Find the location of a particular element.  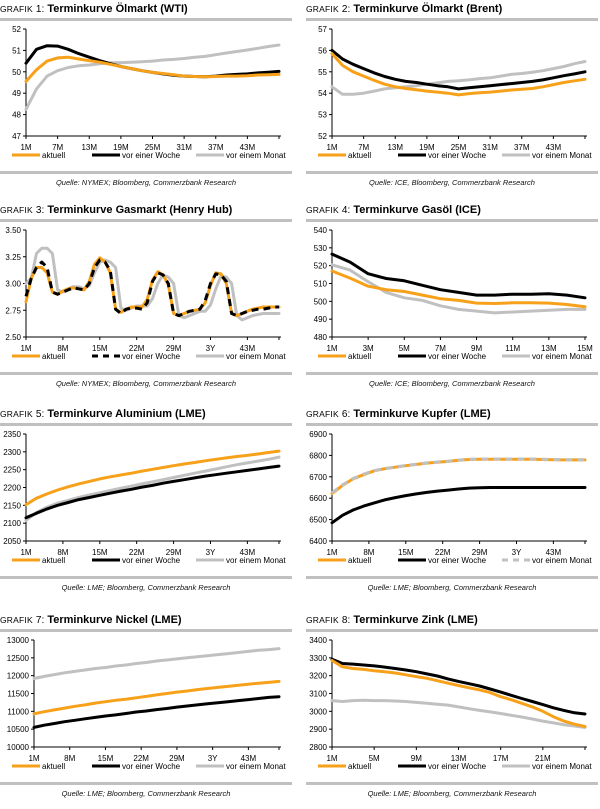

y-tick-label: 3100 is located at coordinates (318, 694).